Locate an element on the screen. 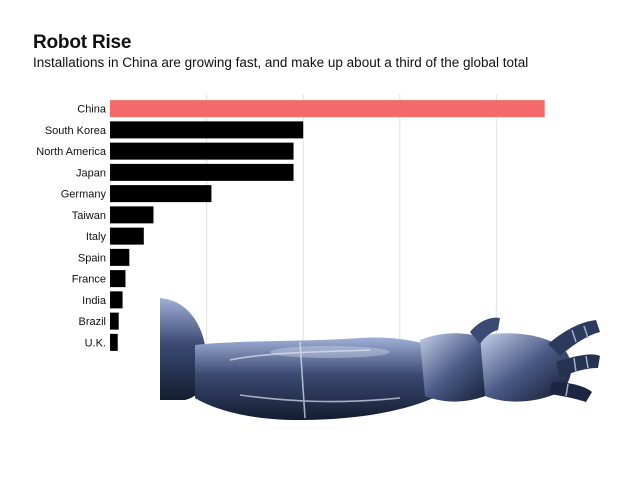 This screenshot has height=478, width=638. category-label-u-k: U.K. is located at coordinates (95, 343).